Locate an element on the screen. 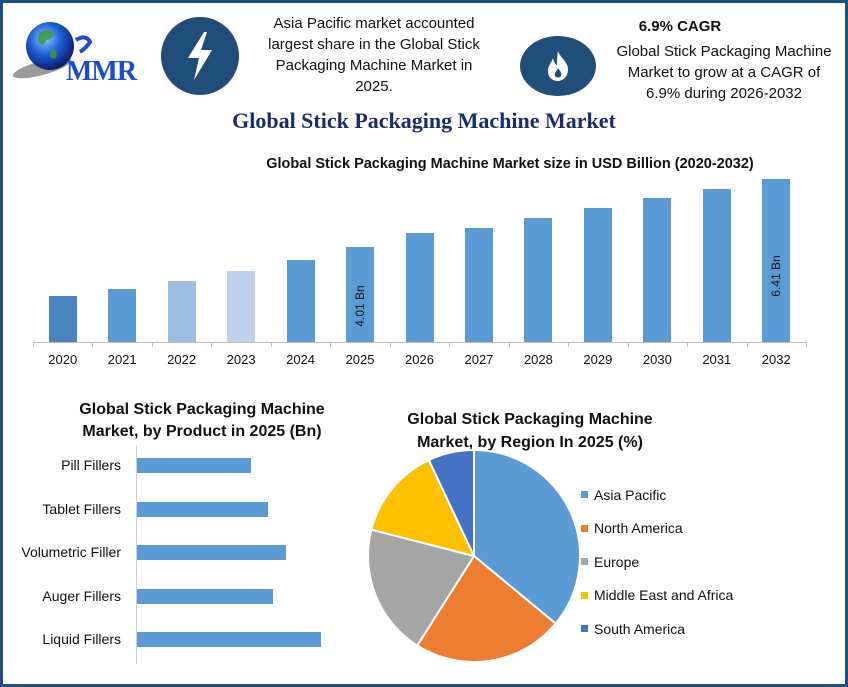 The width and height of the screenshot is (848, 687). bar-2032: 6.41 Bn is located at coordinates (776, 260).